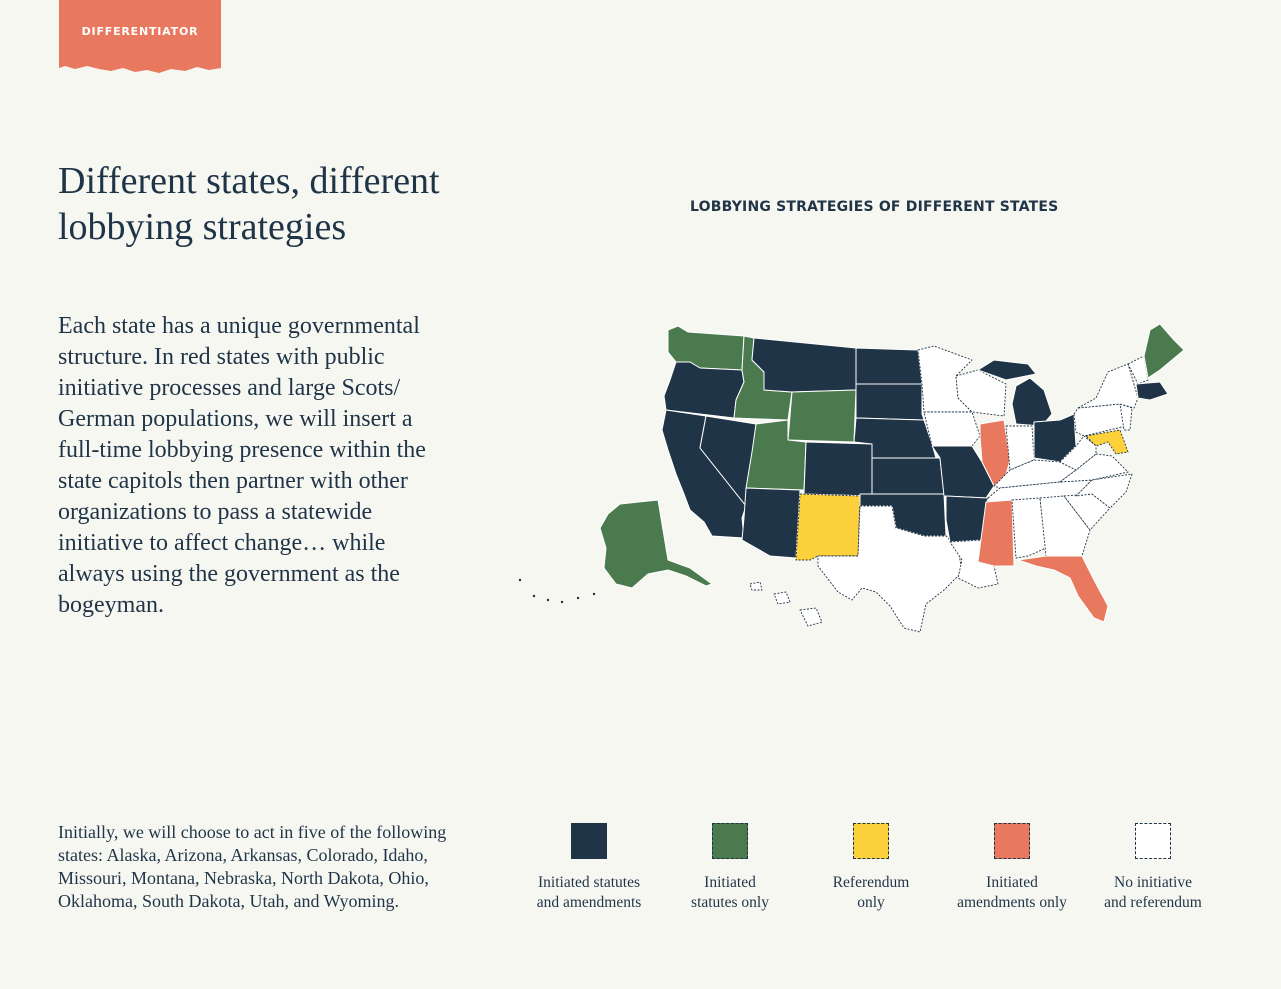 The width and height of the screenshot is (1281, 989). What do you see at coordinates (963, 472) in the screenshot?
I see `state-missouri` at bounding box center [963, 472].